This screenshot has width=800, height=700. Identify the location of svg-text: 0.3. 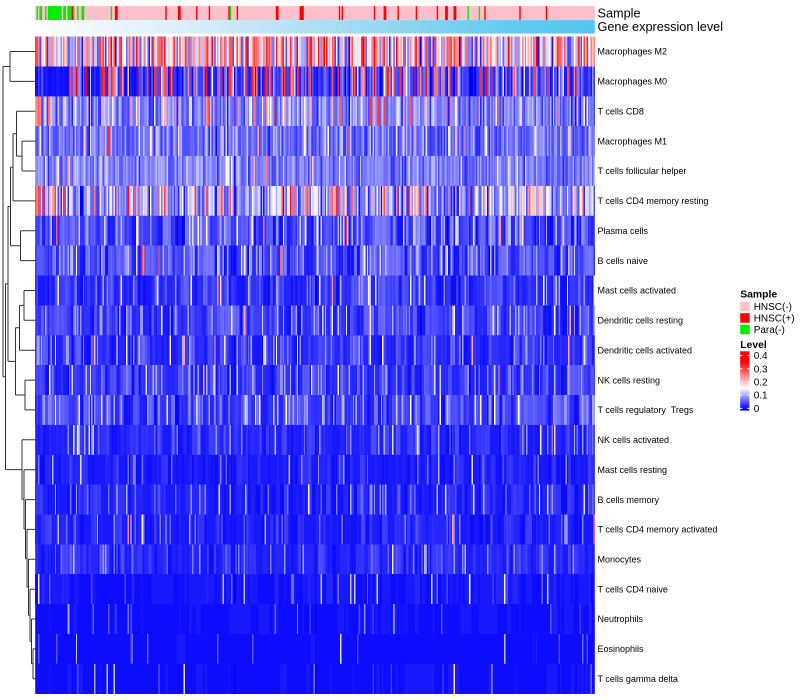
(761, 369).